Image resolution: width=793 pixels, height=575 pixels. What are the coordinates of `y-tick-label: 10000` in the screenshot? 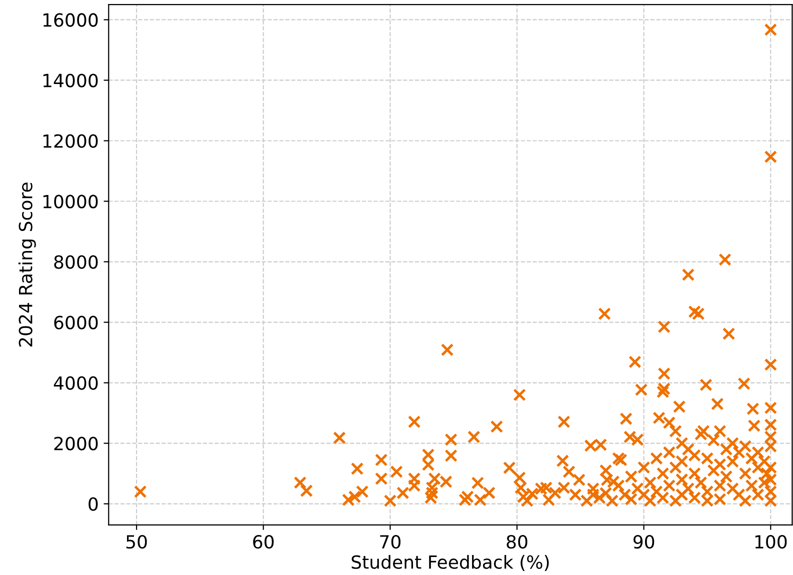 It's located at (70, 201).